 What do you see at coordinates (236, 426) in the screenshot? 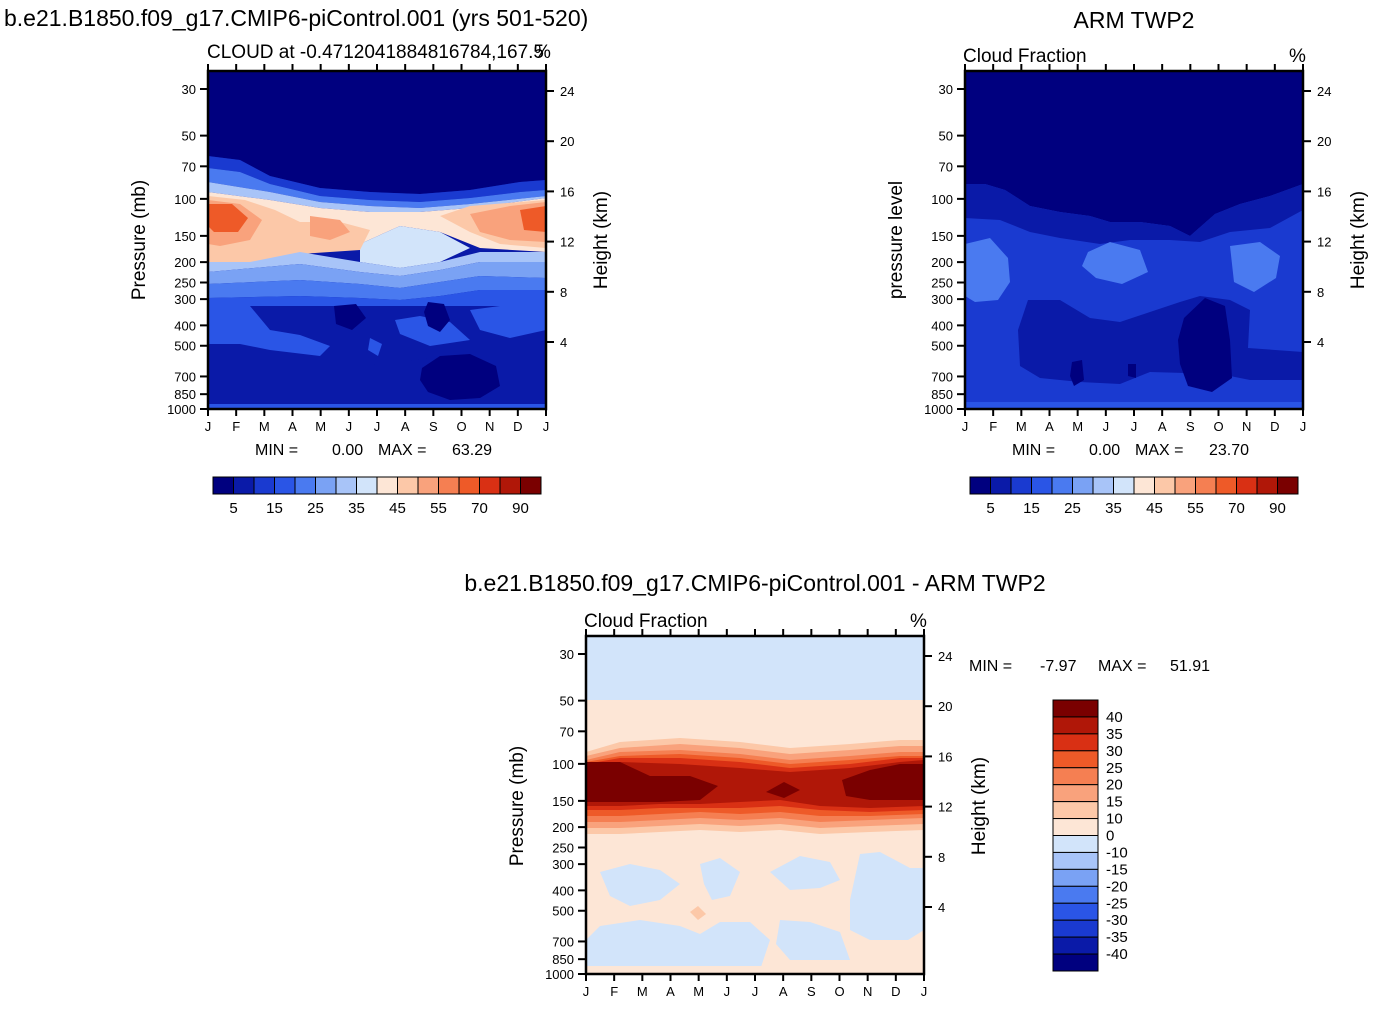
I see `model-x-tick-label: F` at bounding box center [236, 426].